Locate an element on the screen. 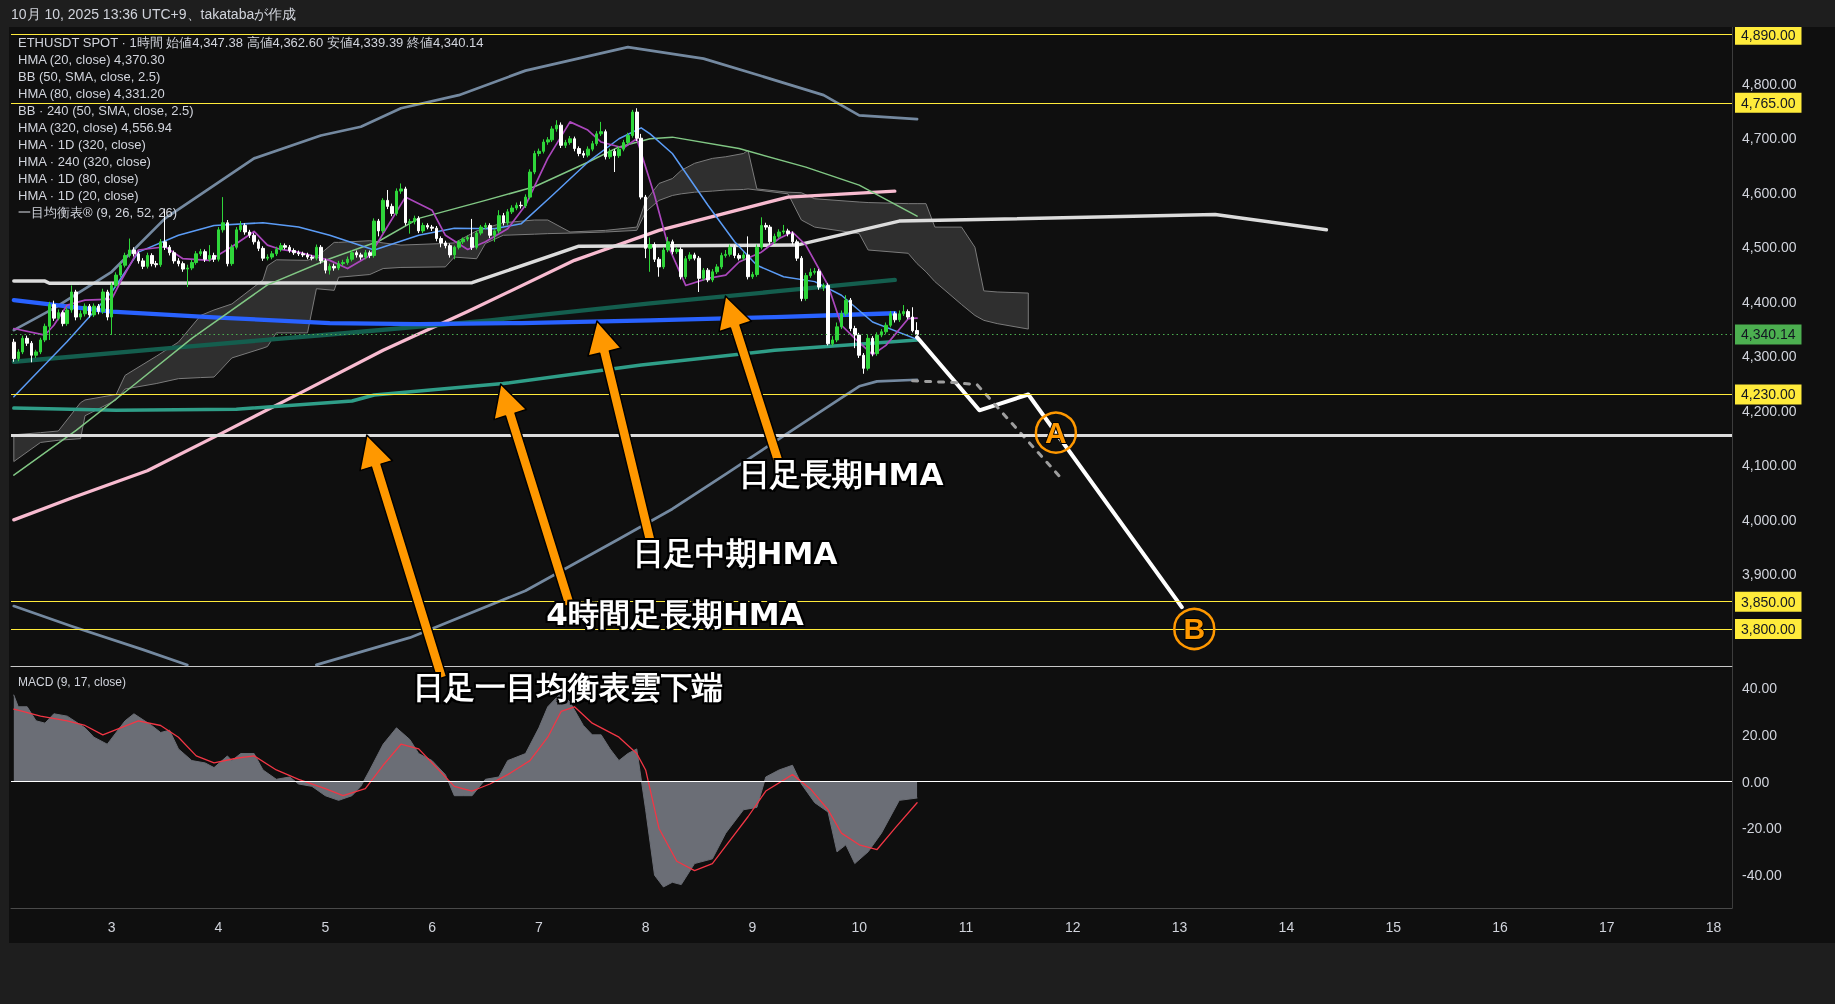  y-tick-label: 20.00 is located at coordinates (1760, 734).